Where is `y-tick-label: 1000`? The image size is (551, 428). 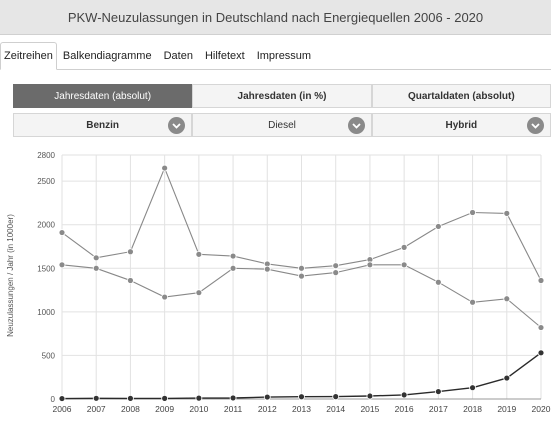
y-tick-label: 1000 is located at coordinates (46, 312).